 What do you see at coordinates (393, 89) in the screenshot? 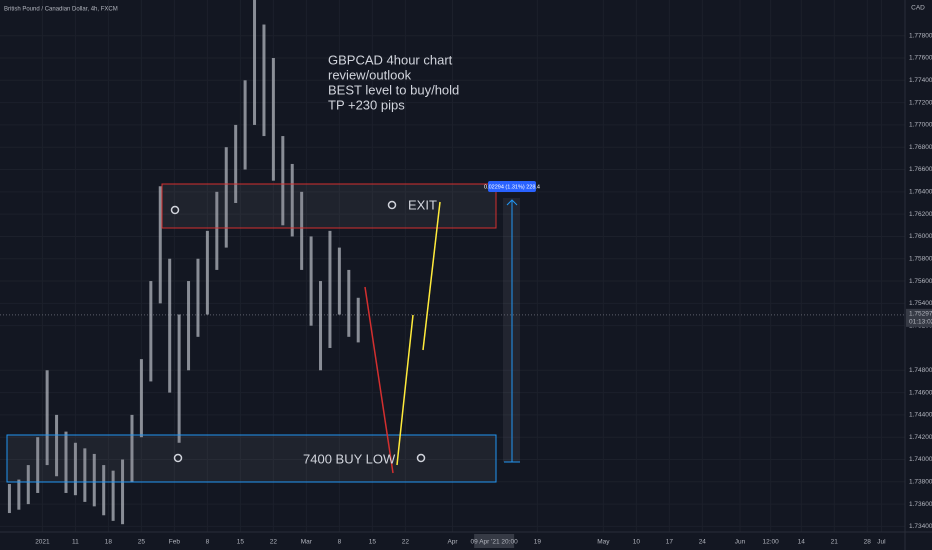
I see `outlook-line: BEST level to buy/hold` at bounding box center [393, 89].